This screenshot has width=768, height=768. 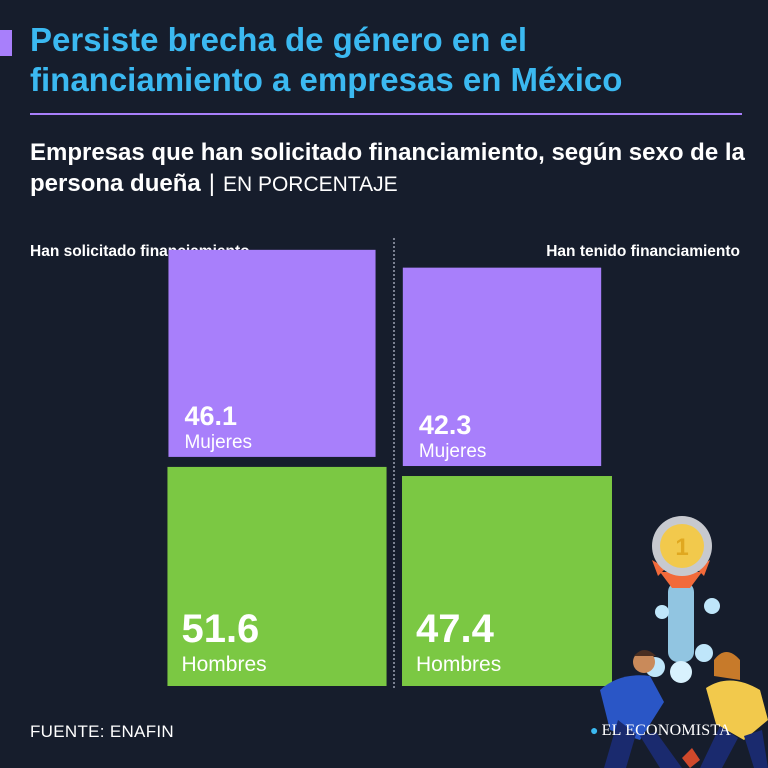 What do you see at coordinates (455, 629) in the screenshot?
I see `value-label-hombres-tenido: 47.4` at bounding box center [455, 629].